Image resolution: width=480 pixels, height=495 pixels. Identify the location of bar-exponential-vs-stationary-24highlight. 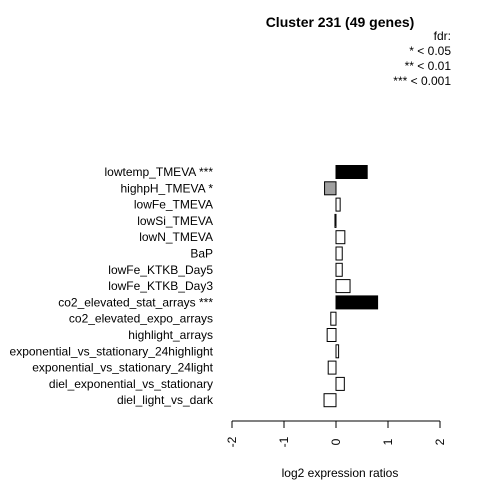
(337, 351).